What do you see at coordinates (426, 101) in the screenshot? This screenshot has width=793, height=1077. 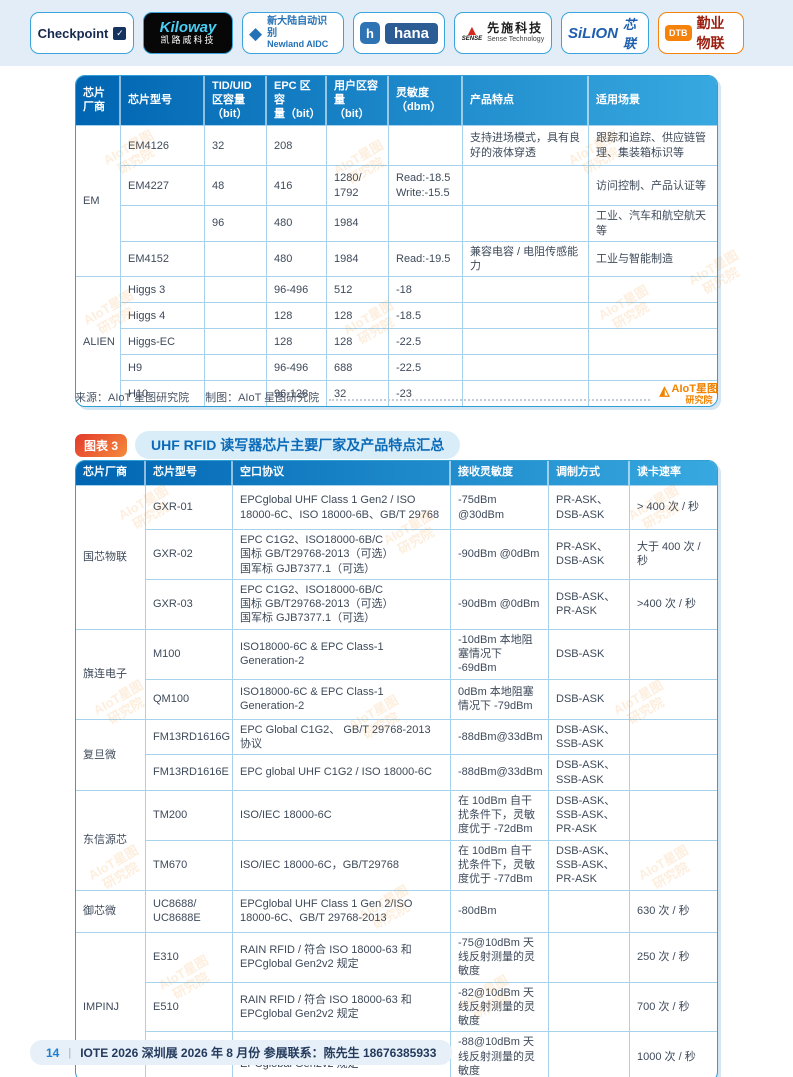 I see `column-header: 灵敏度 （dbm）` at bounding box center [426, 101].